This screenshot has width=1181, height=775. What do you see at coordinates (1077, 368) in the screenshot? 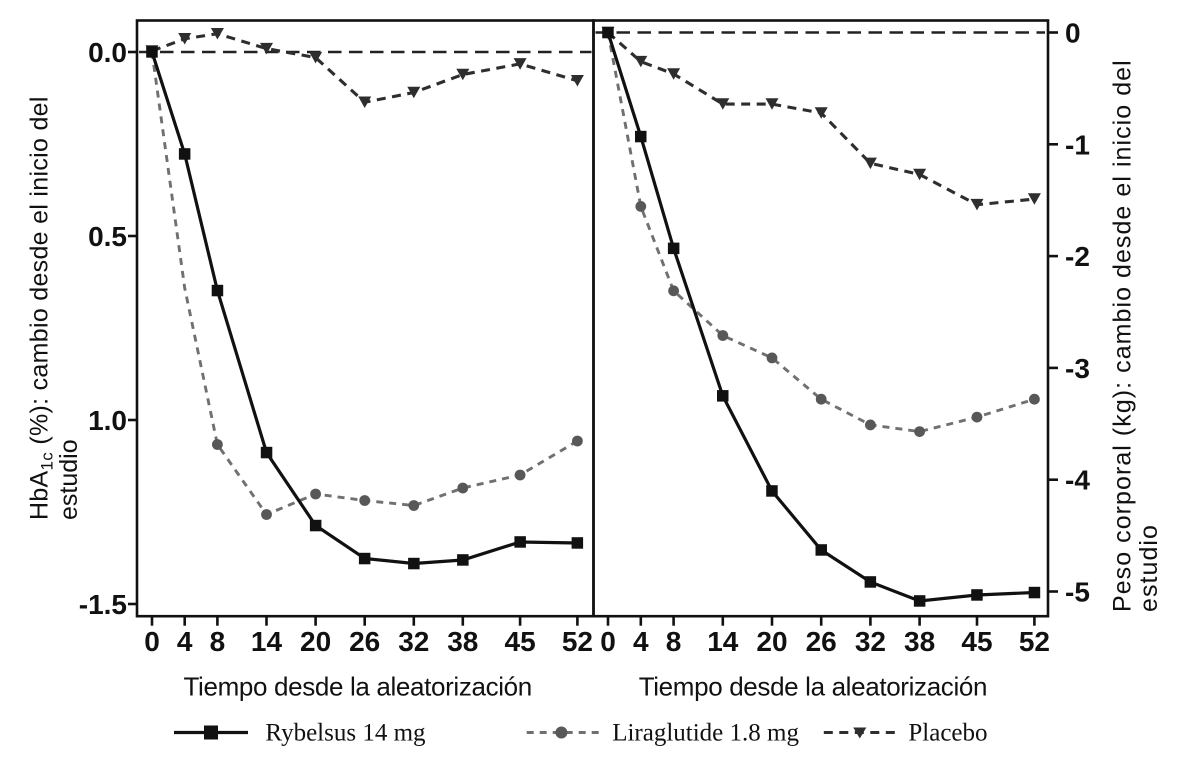
I see `svg-text: -3` at bounding box center [1077, 368].